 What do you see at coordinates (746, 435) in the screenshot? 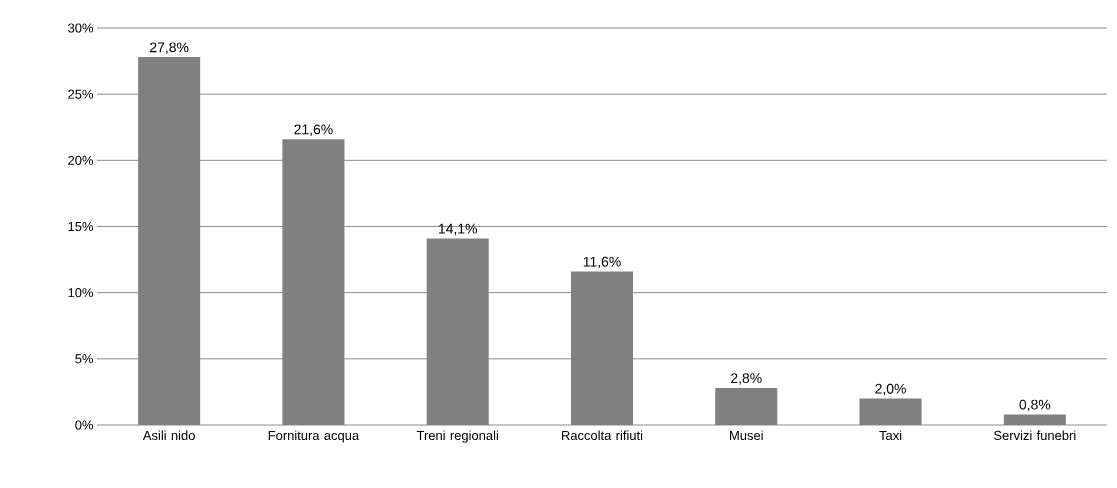
I see `x-tick-label: Musei` at bounding box center [746, 435].